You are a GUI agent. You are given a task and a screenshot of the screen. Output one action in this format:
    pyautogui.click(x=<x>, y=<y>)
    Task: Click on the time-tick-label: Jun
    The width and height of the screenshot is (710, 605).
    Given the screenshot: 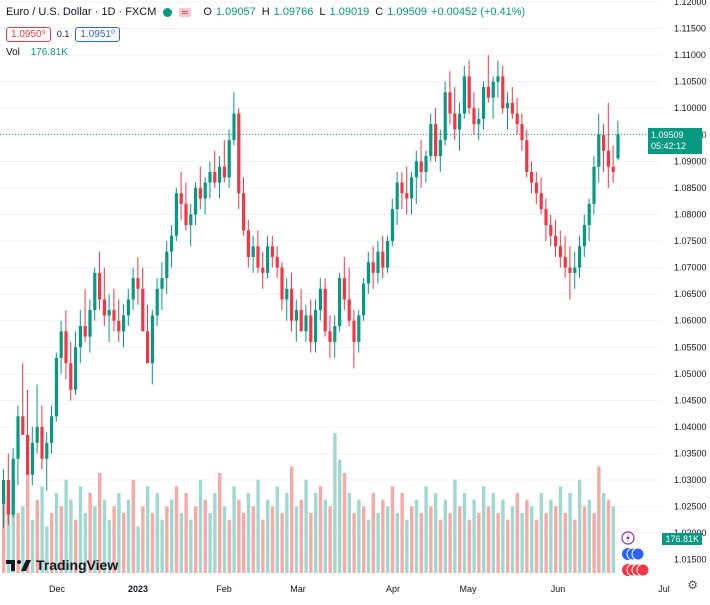 What is the action you would take?
    pyautogui.click(x=558, y=589)
    